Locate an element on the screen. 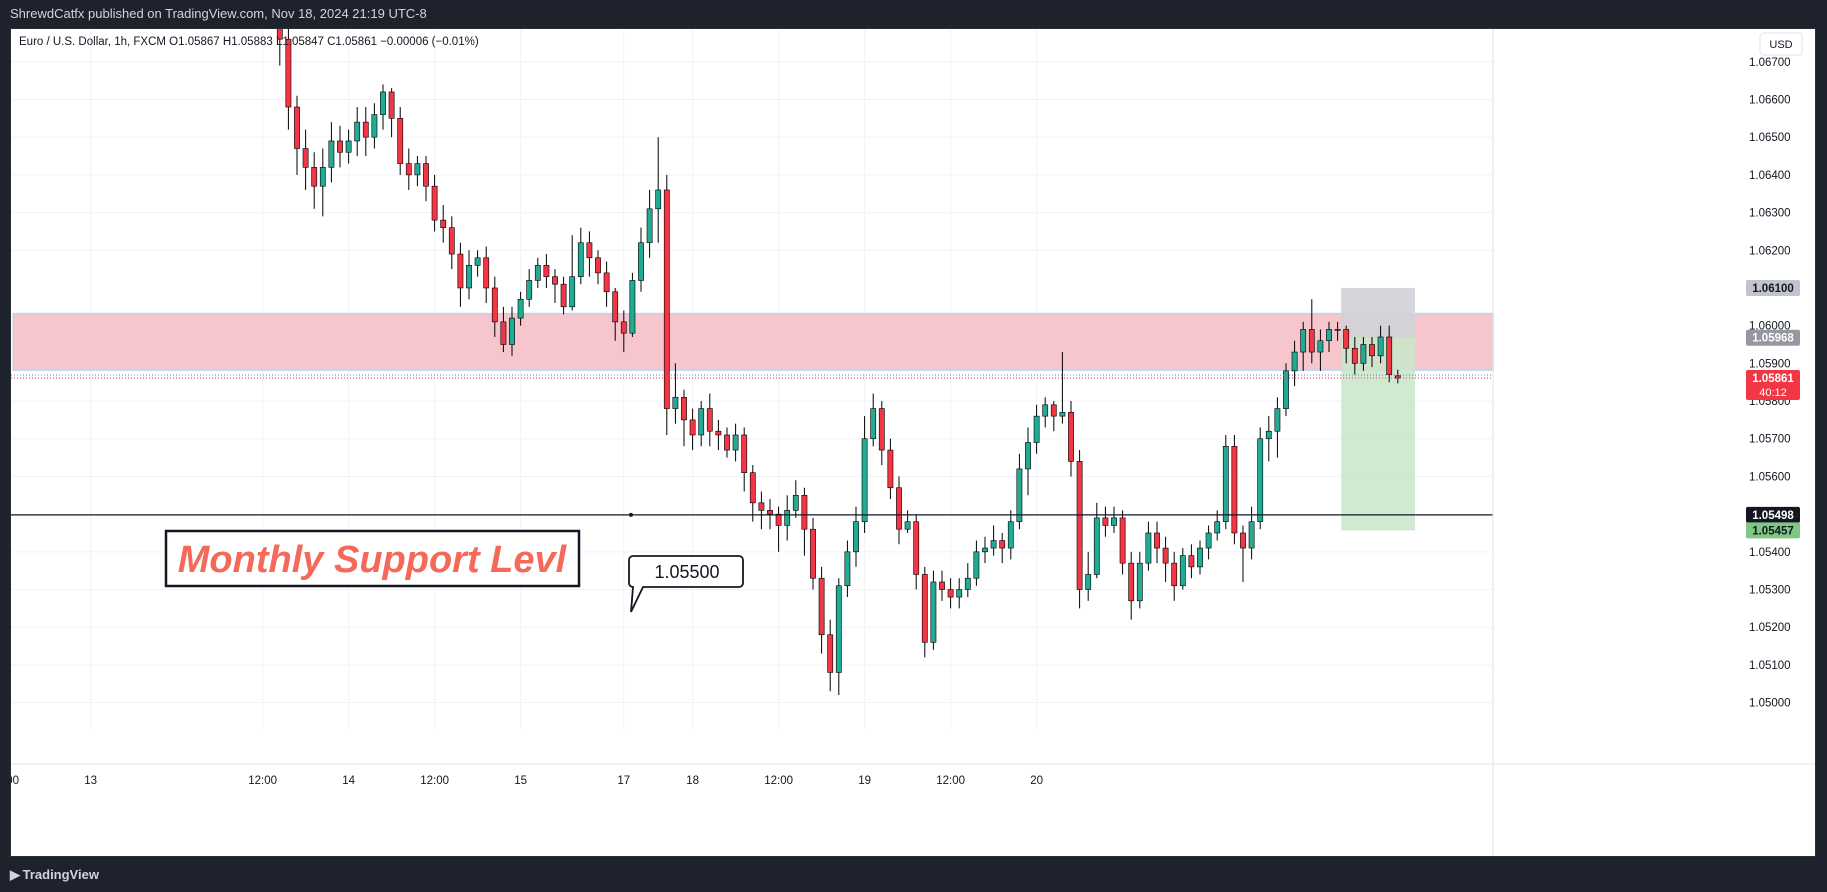 This screenshot has width=1827, height=892. price-callout-text: 1.05500 is located at coordinates (686, 572).